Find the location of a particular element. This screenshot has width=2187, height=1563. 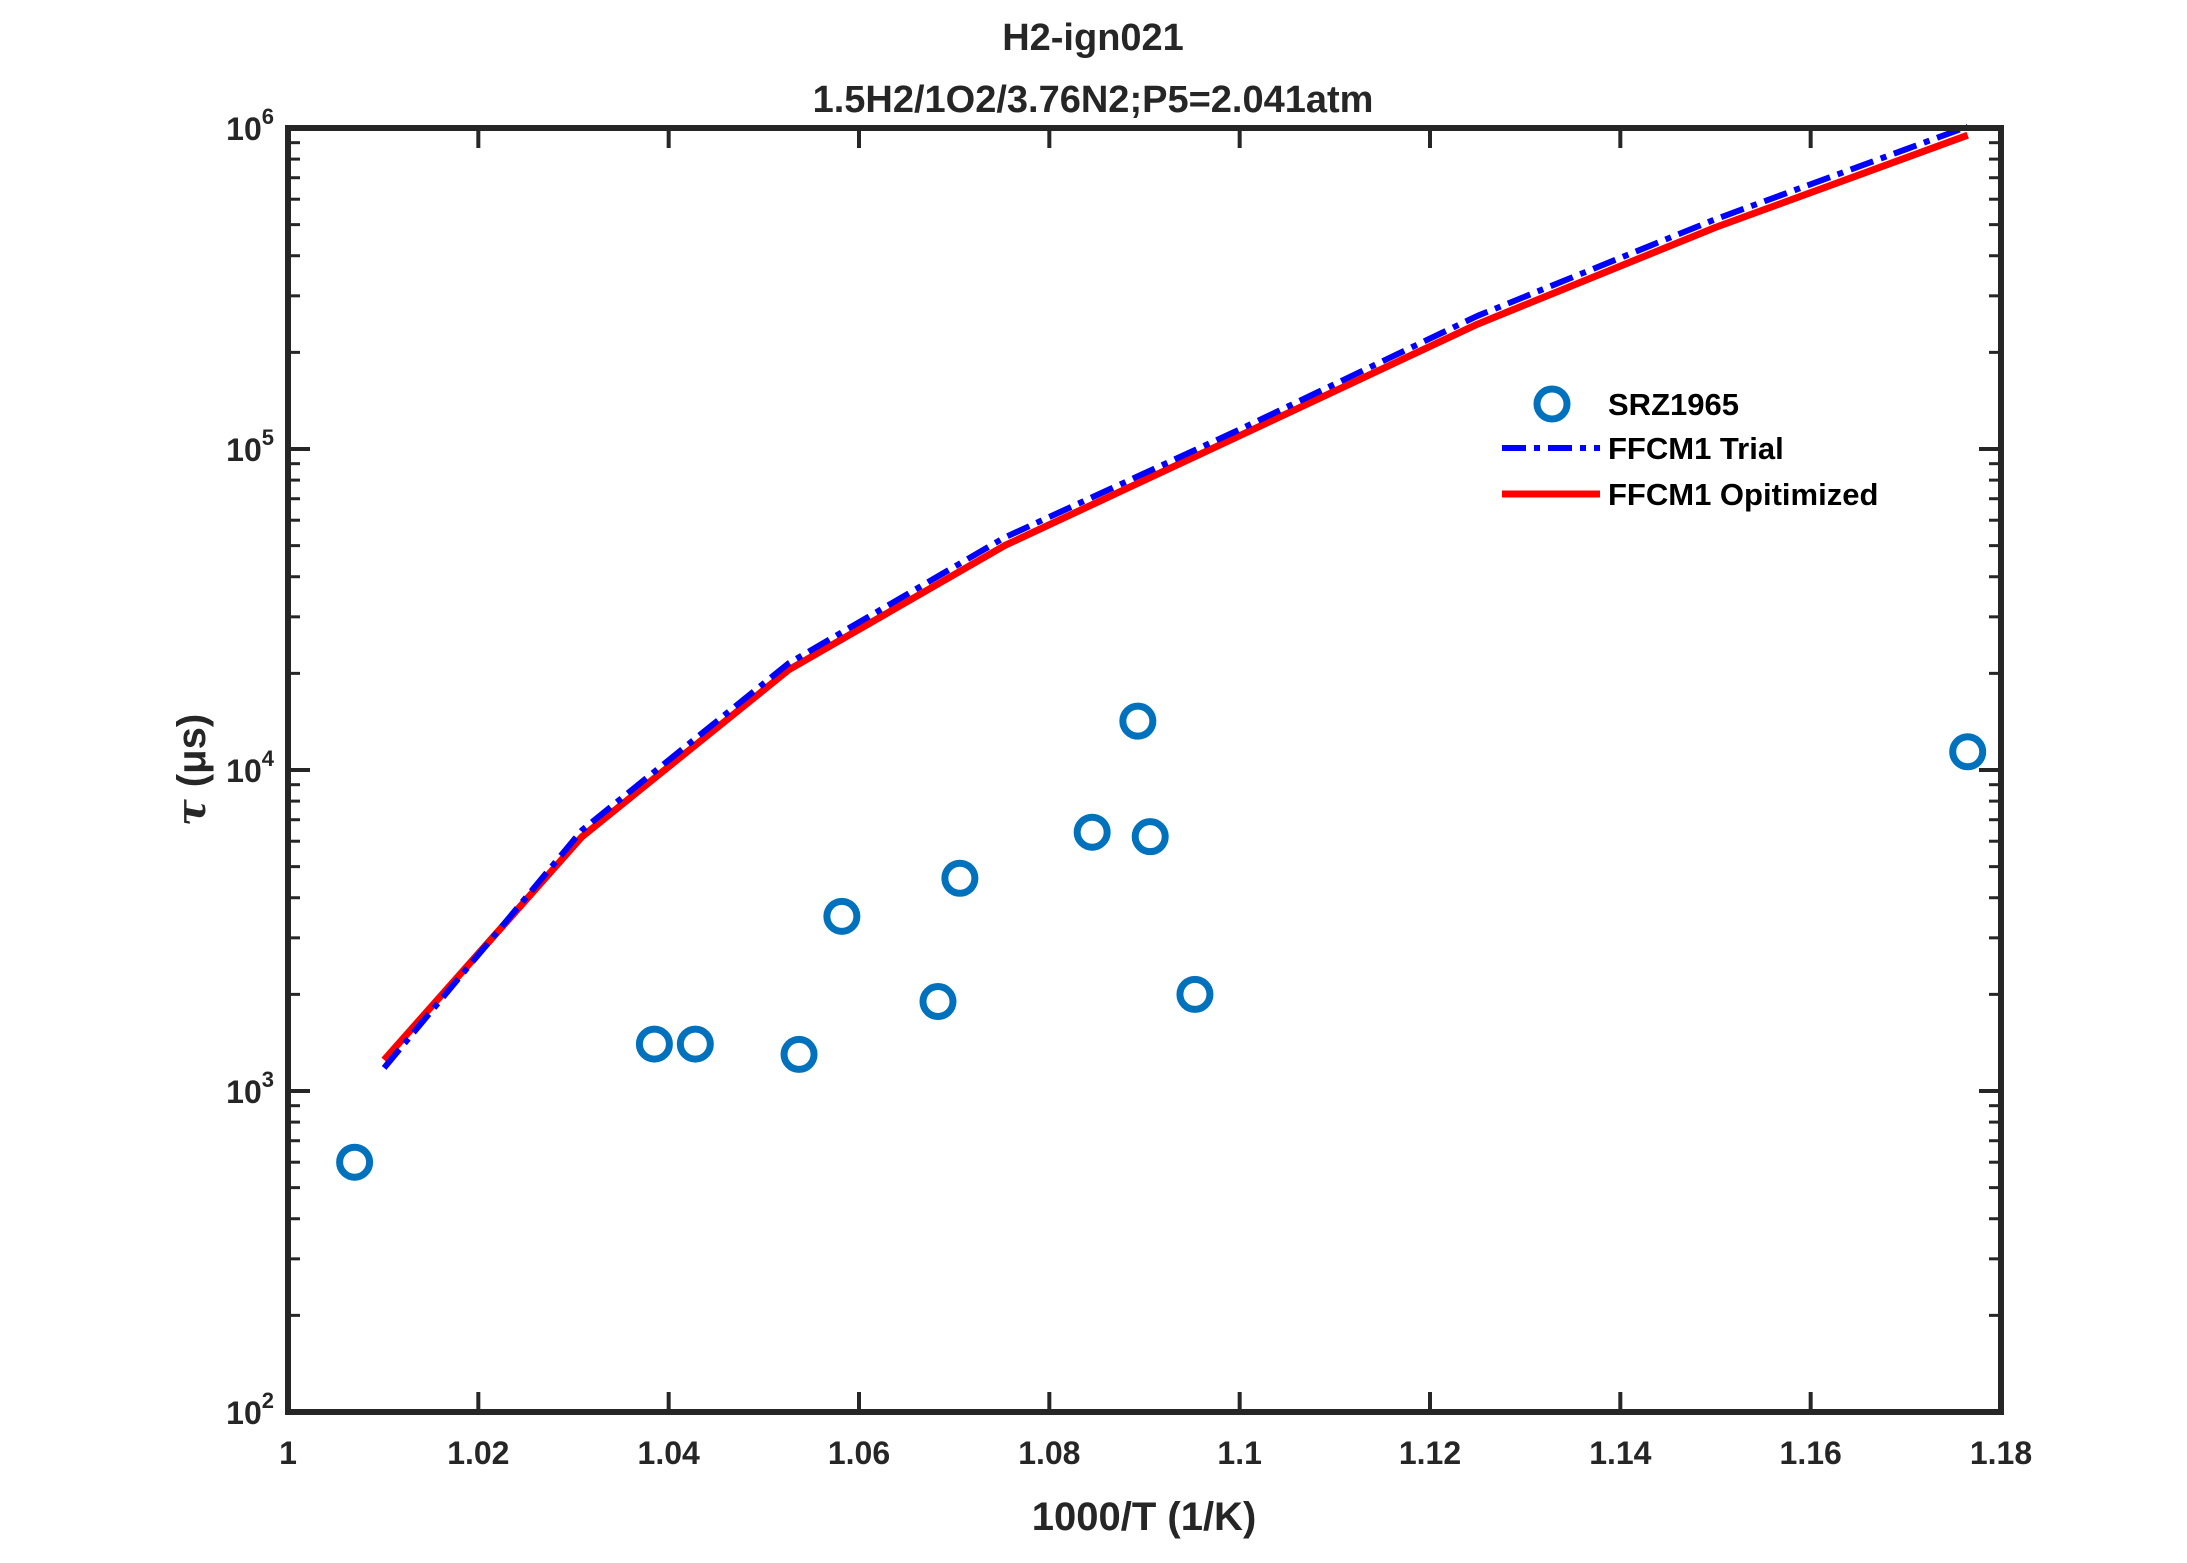

y-tick-label: 10⁴ is located at coordinates (250, 767).